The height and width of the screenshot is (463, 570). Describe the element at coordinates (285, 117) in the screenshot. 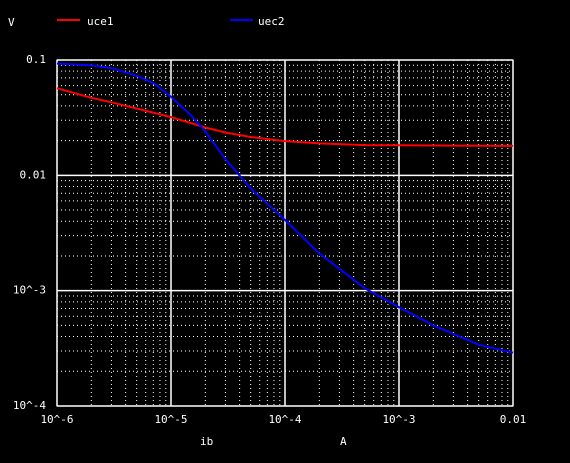

I see `series-line-uce1` at that location.